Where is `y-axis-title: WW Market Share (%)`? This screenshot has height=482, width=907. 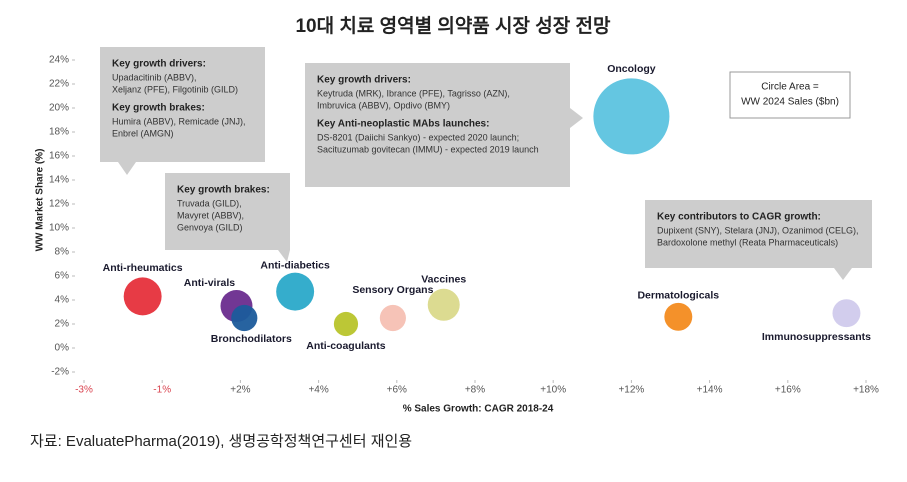
y-axis-title: WW Market Share (%) is located at coordinates (40, 200).